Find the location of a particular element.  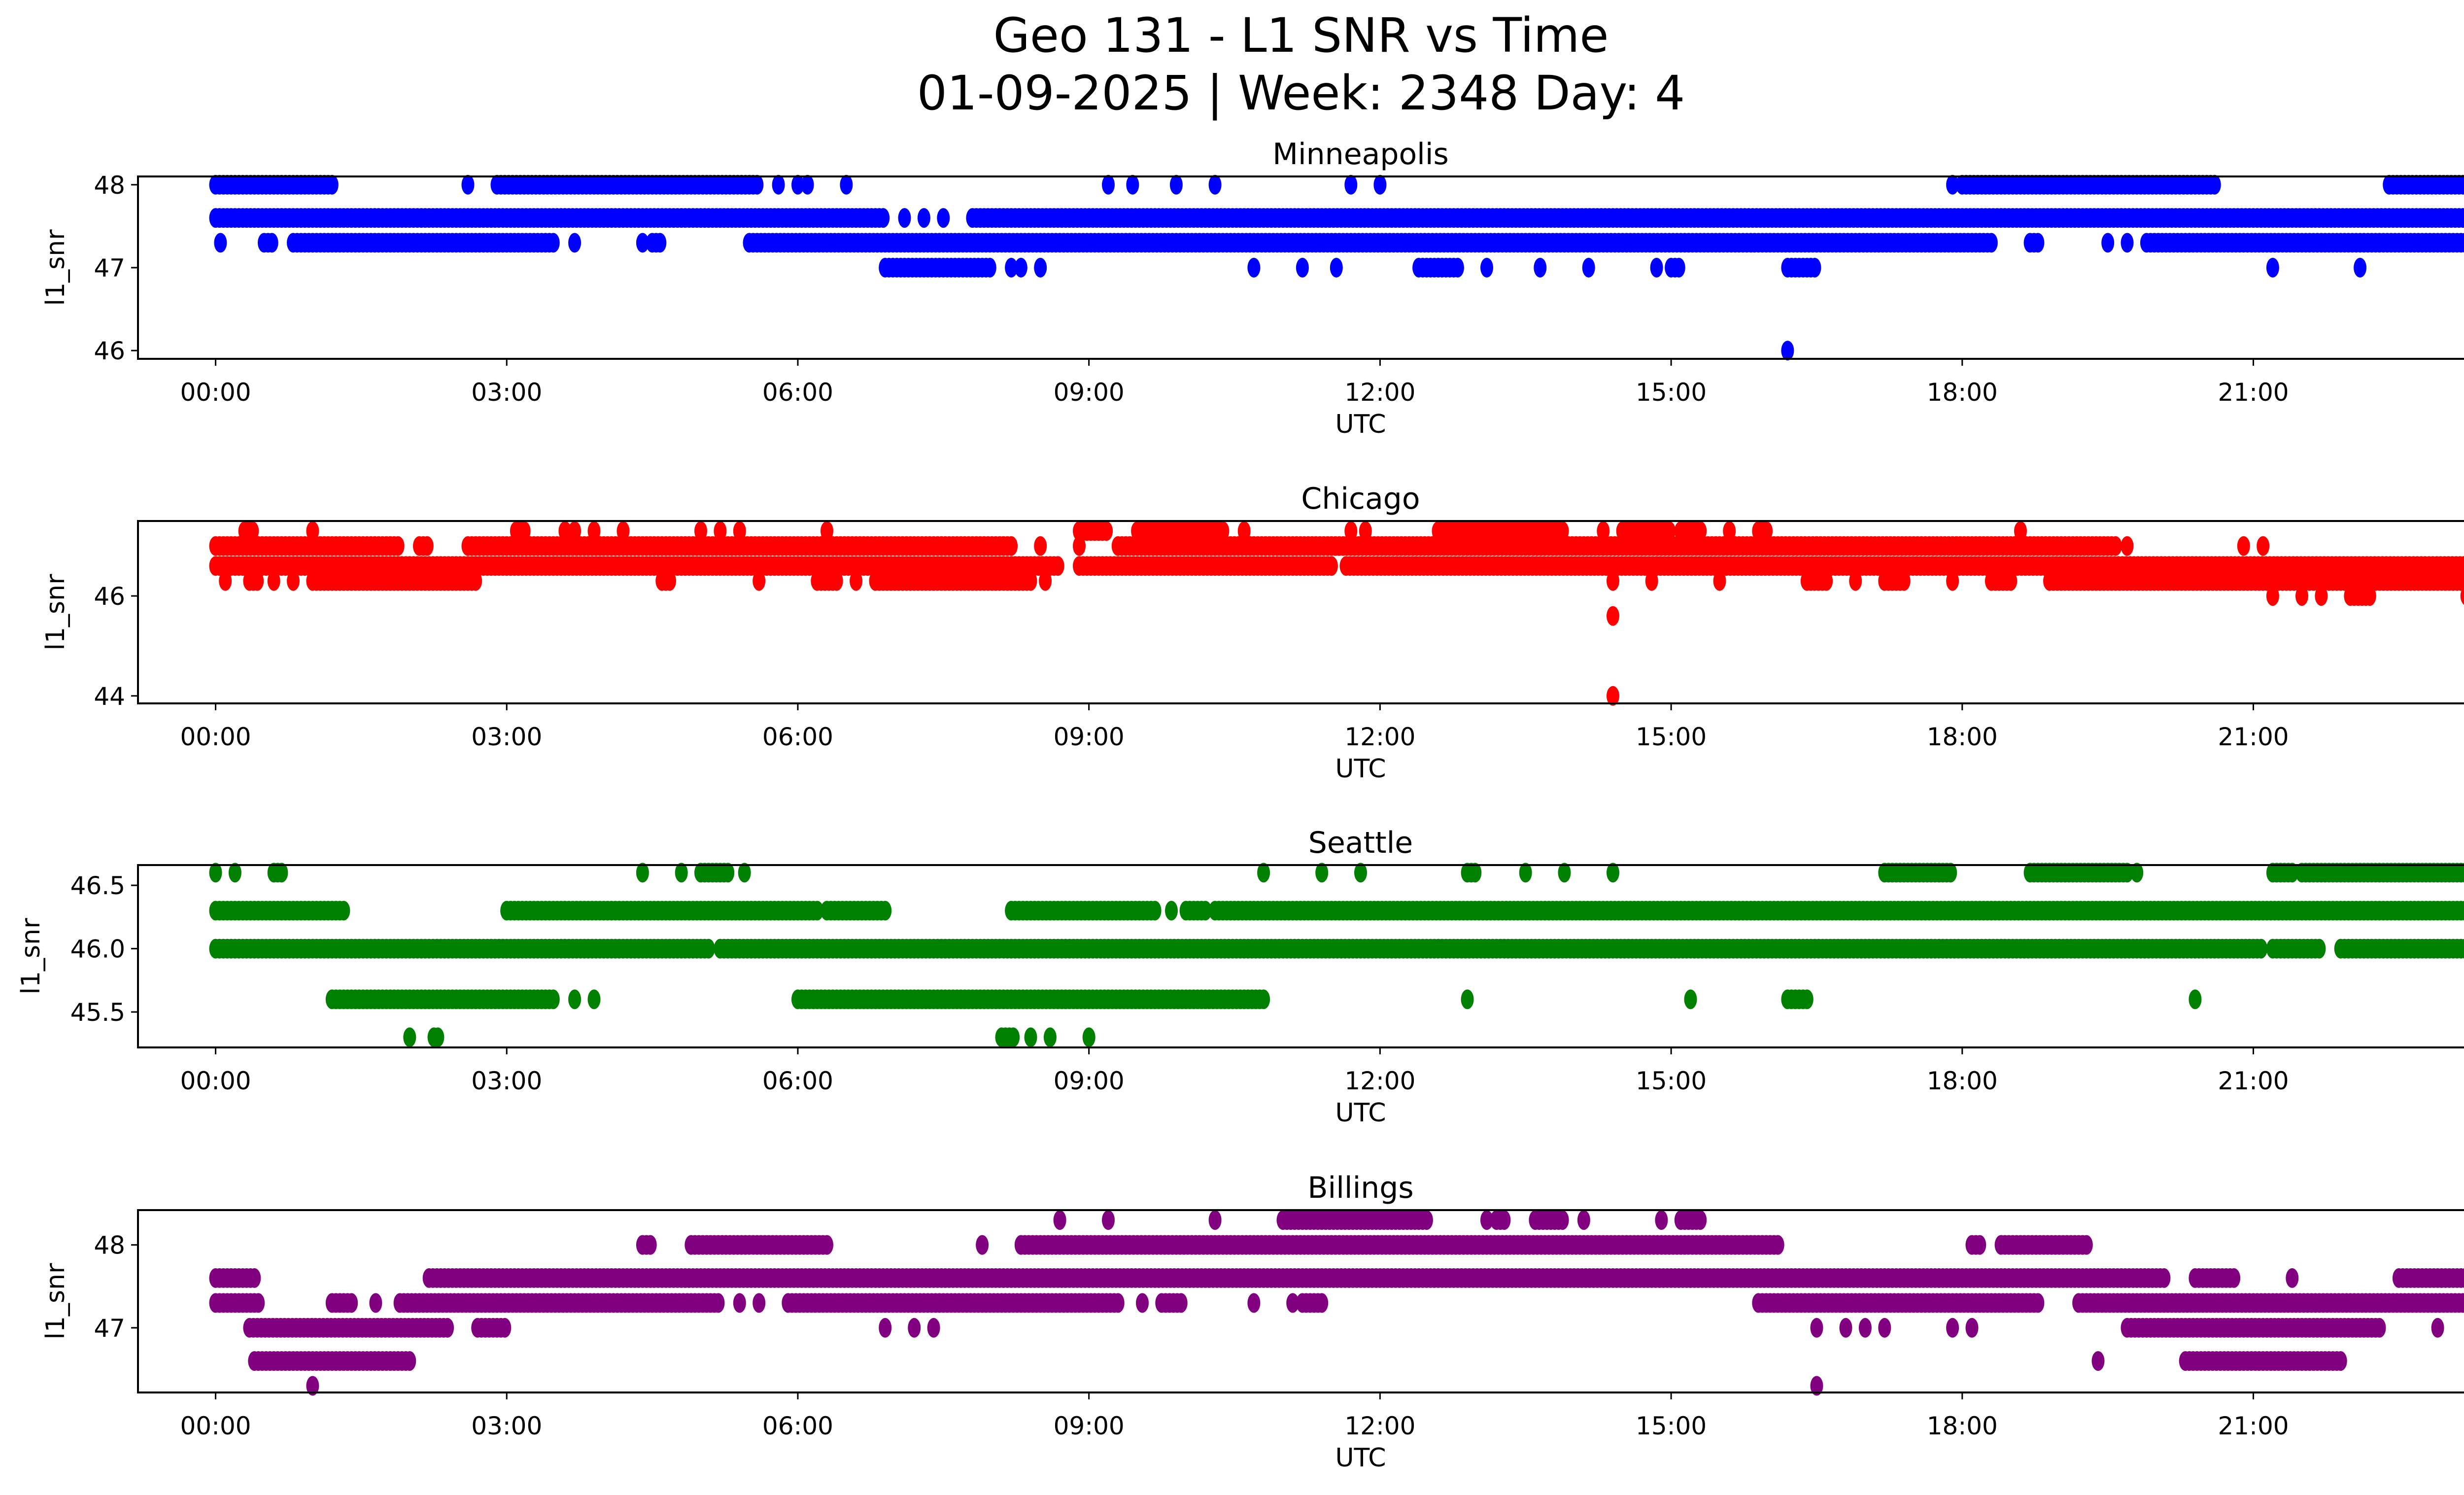

x-axis-label: UTC is located at coordinates (1360, 424).